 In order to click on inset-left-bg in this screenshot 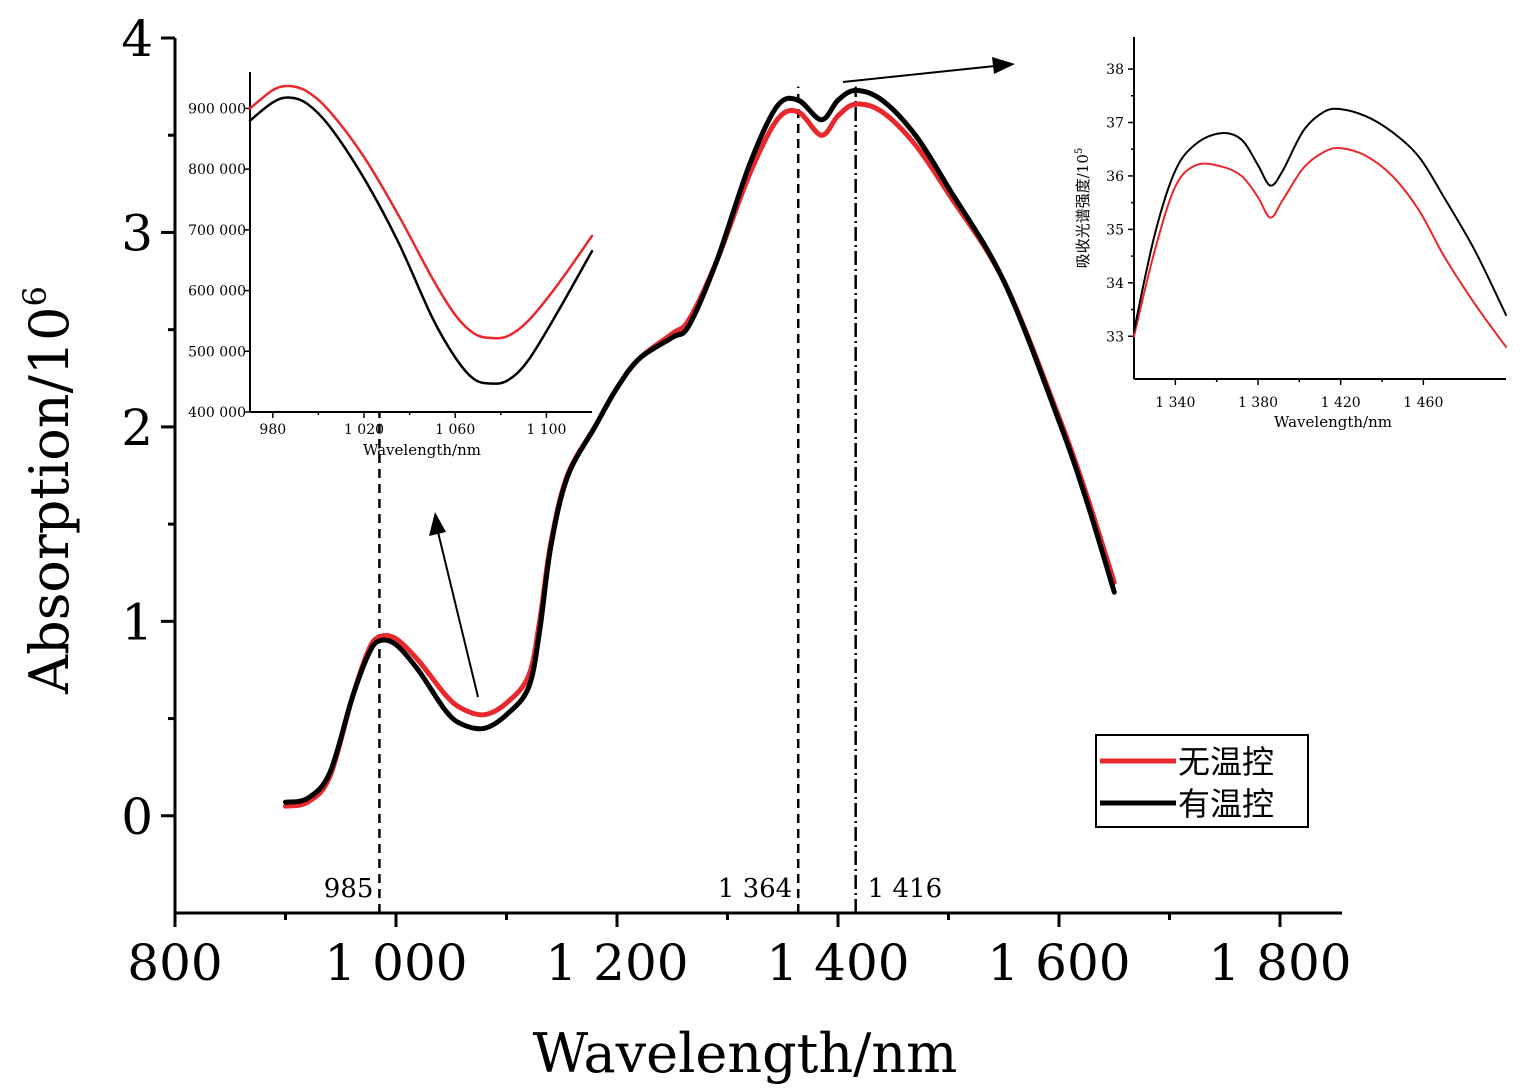, I will do `click(421, 242)`.